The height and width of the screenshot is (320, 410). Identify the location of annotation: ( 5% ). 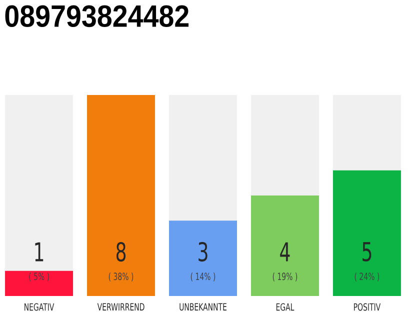
(39, 277).